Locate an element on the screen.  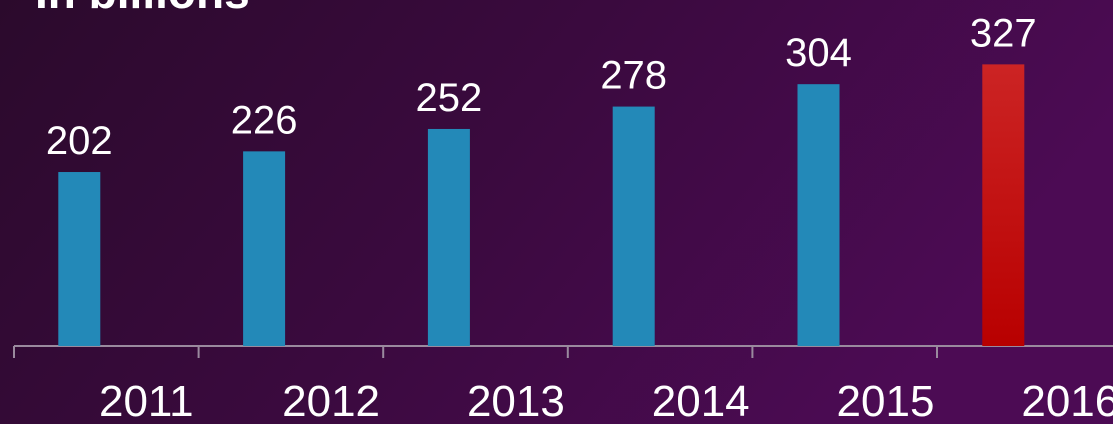
value-label: 252 is located at coordinates (449, 98).